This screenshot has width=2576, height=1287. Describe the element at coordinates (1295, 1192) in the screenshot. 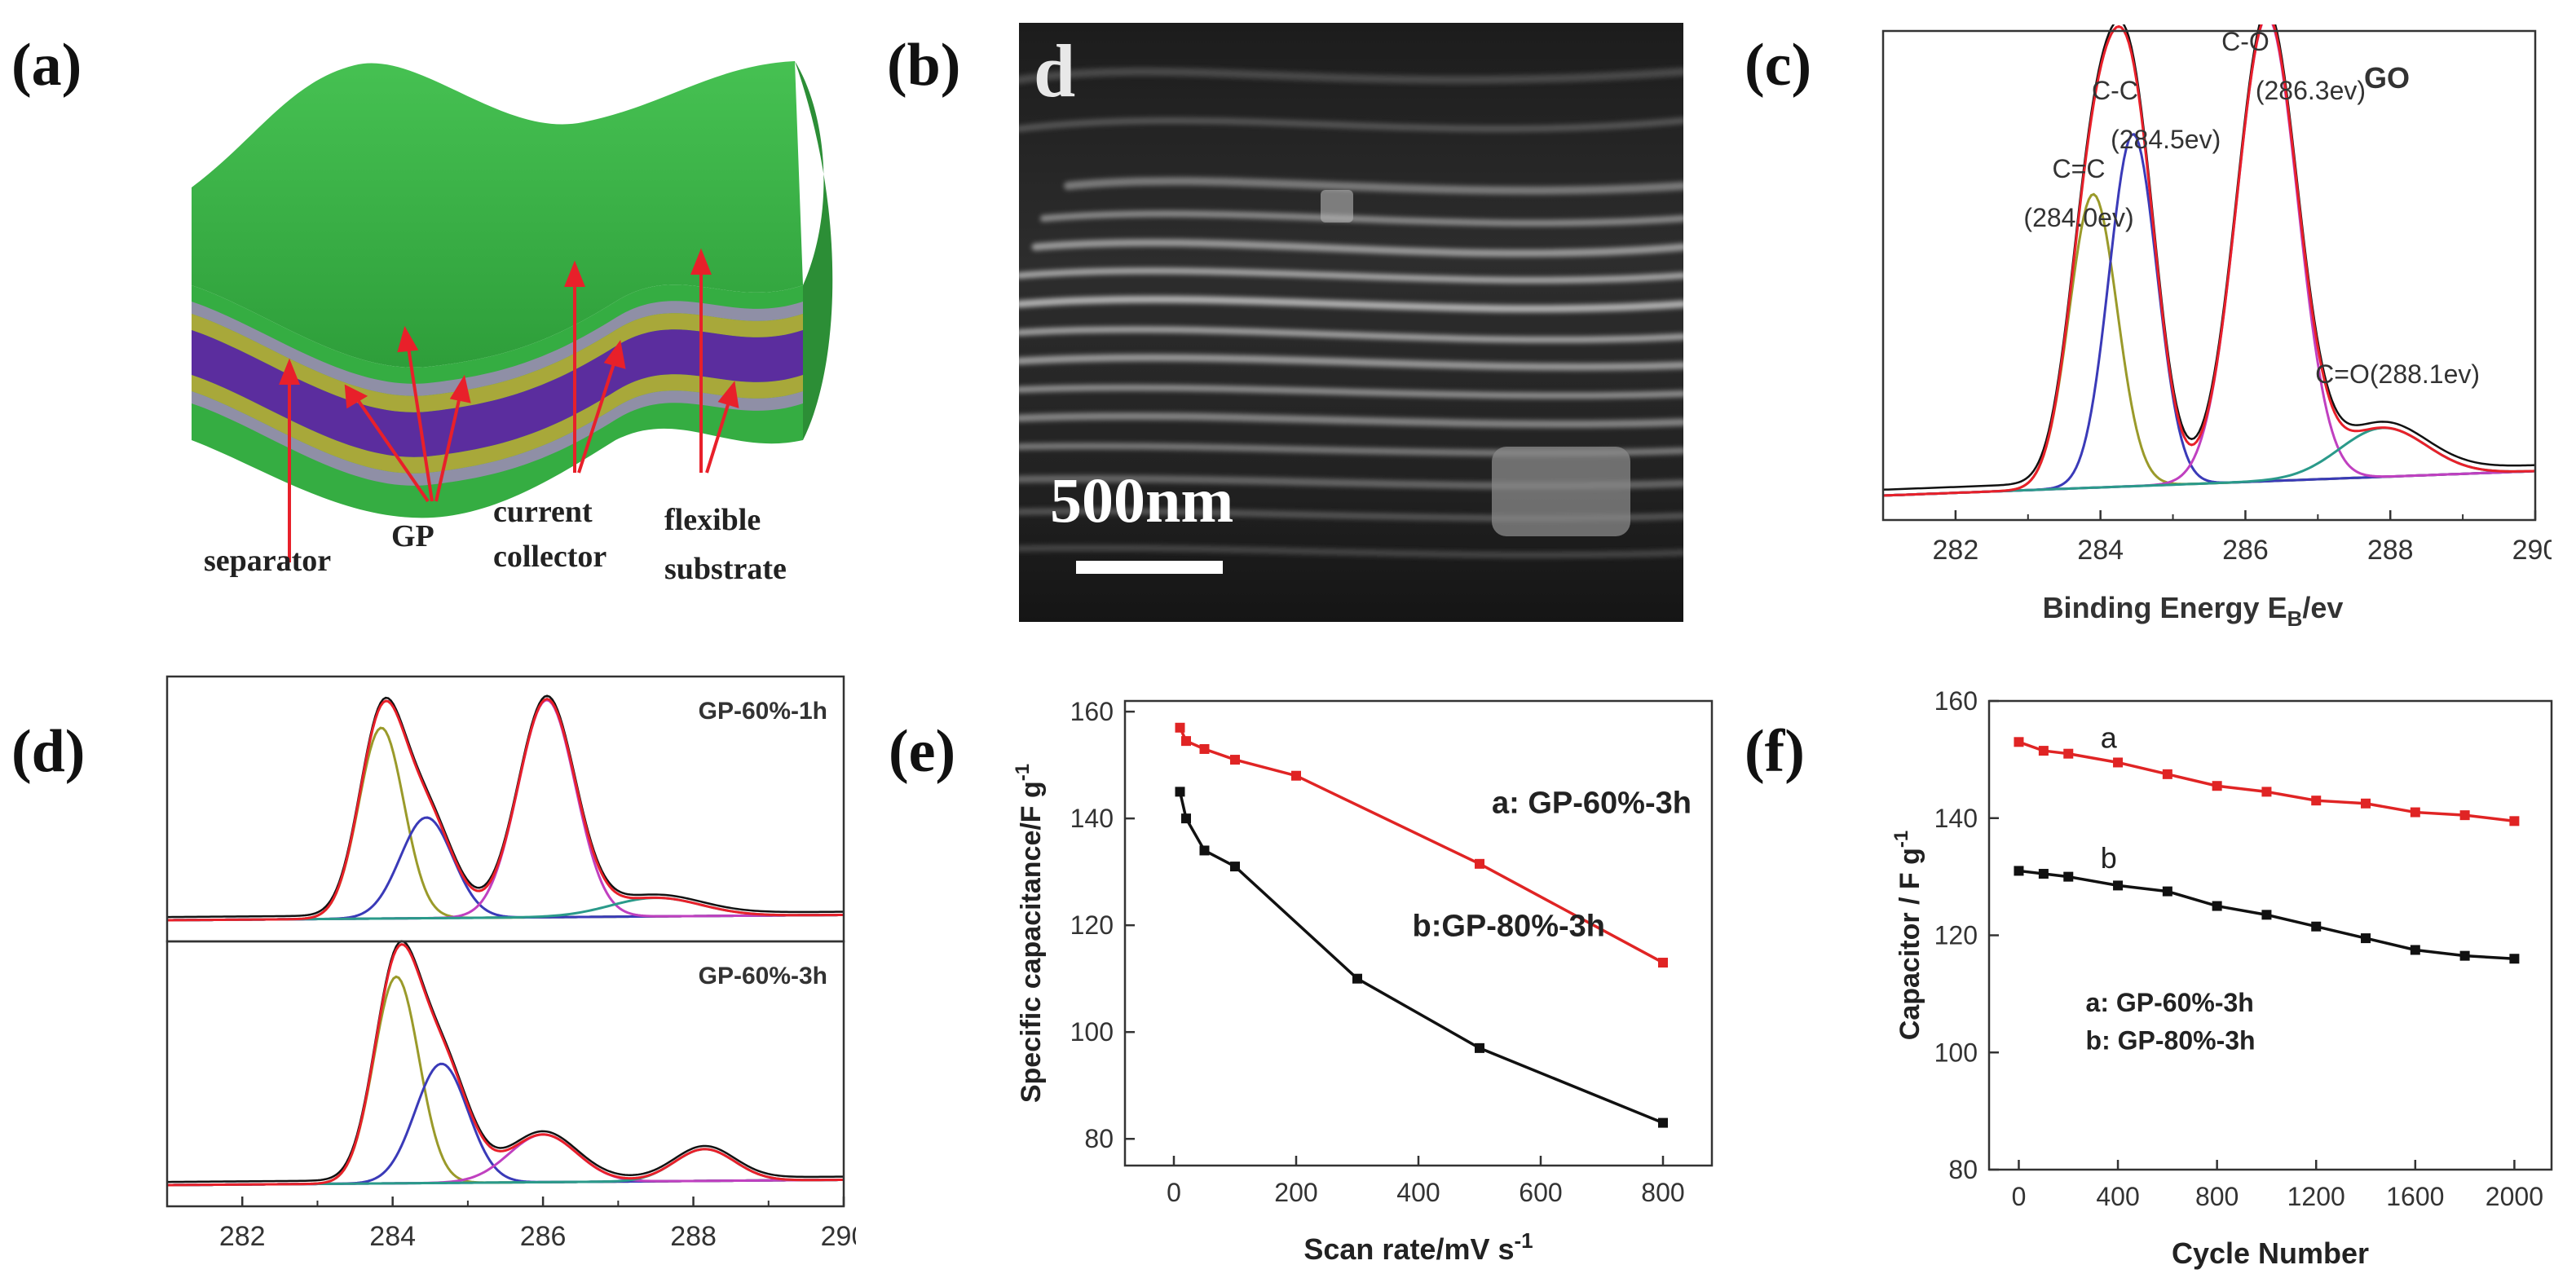

I see `x-tick-label: 200` at that location.